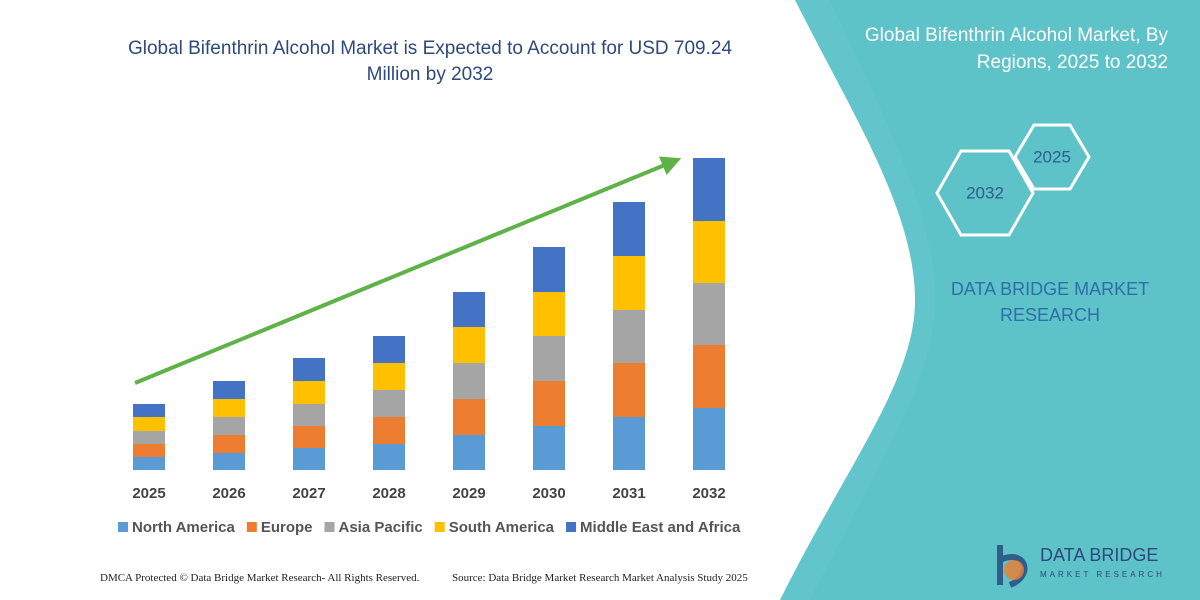 The height and width of the screenshot is (600, 1200). What do you see at coordinates (1102, 574) in the screenshot?
I see `logo-tagline: MARKET RESEARCH` at bounding box center [1102, 574].